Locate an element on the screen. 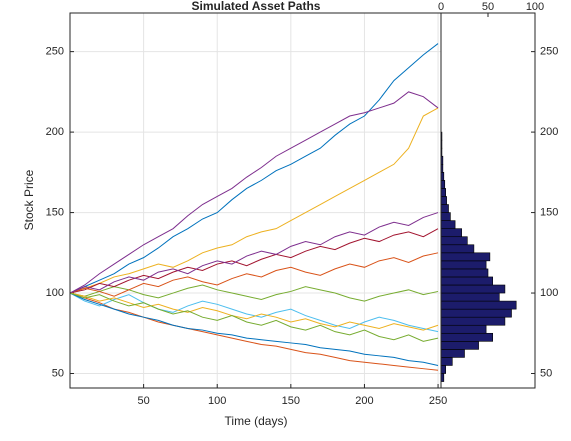 Image resolution: width=571 pixels, height=441 pixels. top-tick-label: 100 is located at coordinates (535, 7).